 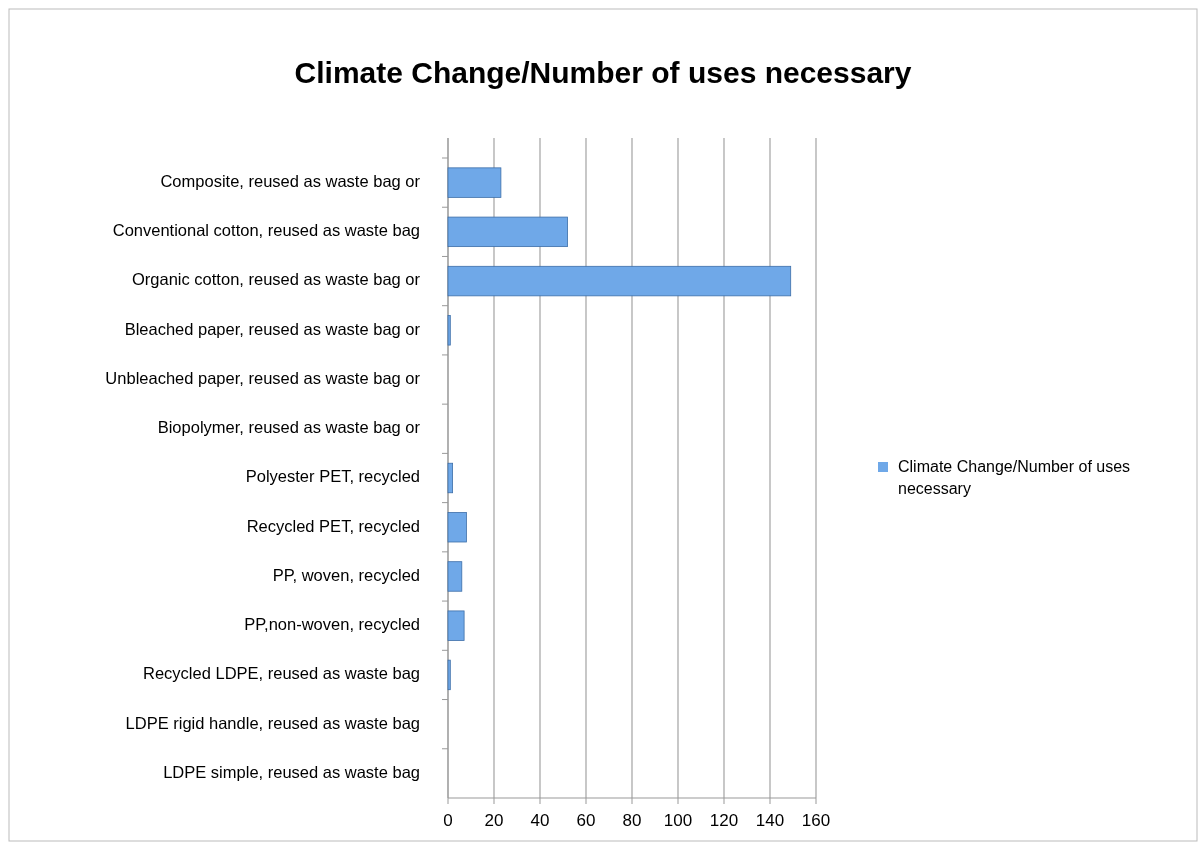 I want to click on y-tick-label: Bleached paper, reused as waste bag or, so click(x=272, y=328).